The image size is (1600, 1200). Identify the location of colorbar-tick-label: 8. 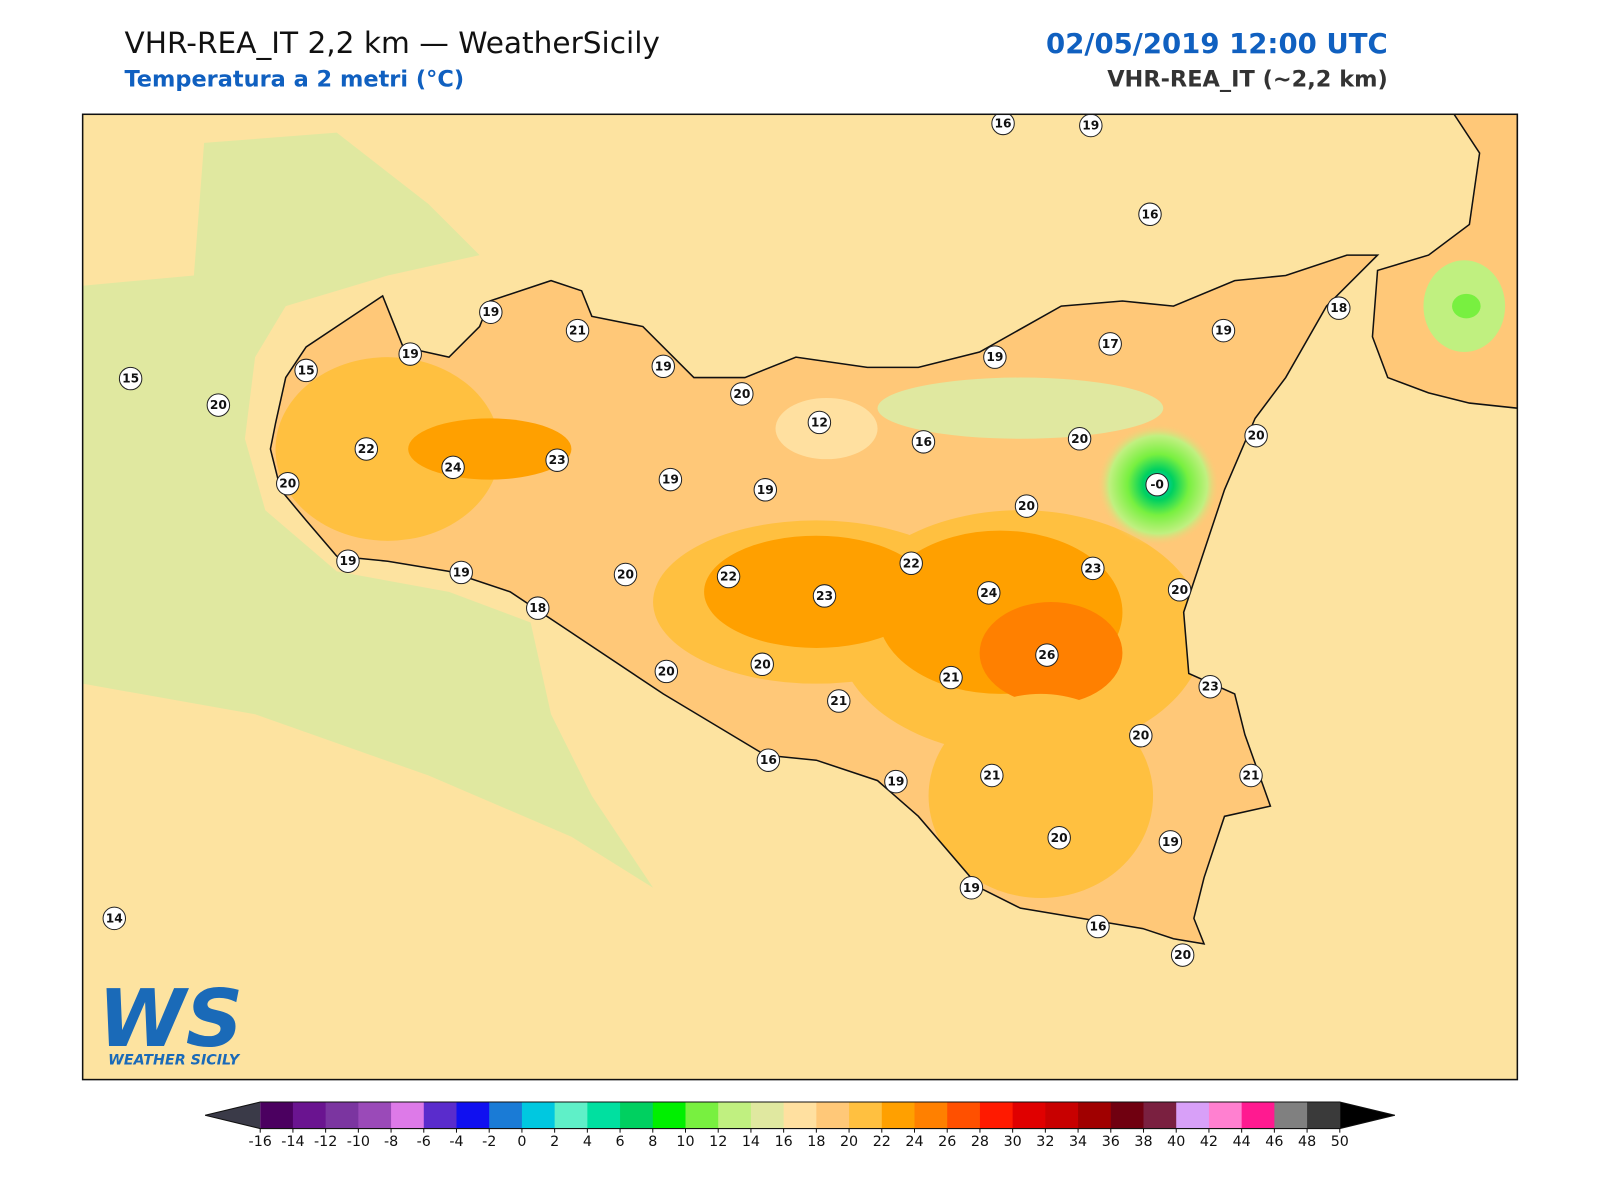
(652, 1142).